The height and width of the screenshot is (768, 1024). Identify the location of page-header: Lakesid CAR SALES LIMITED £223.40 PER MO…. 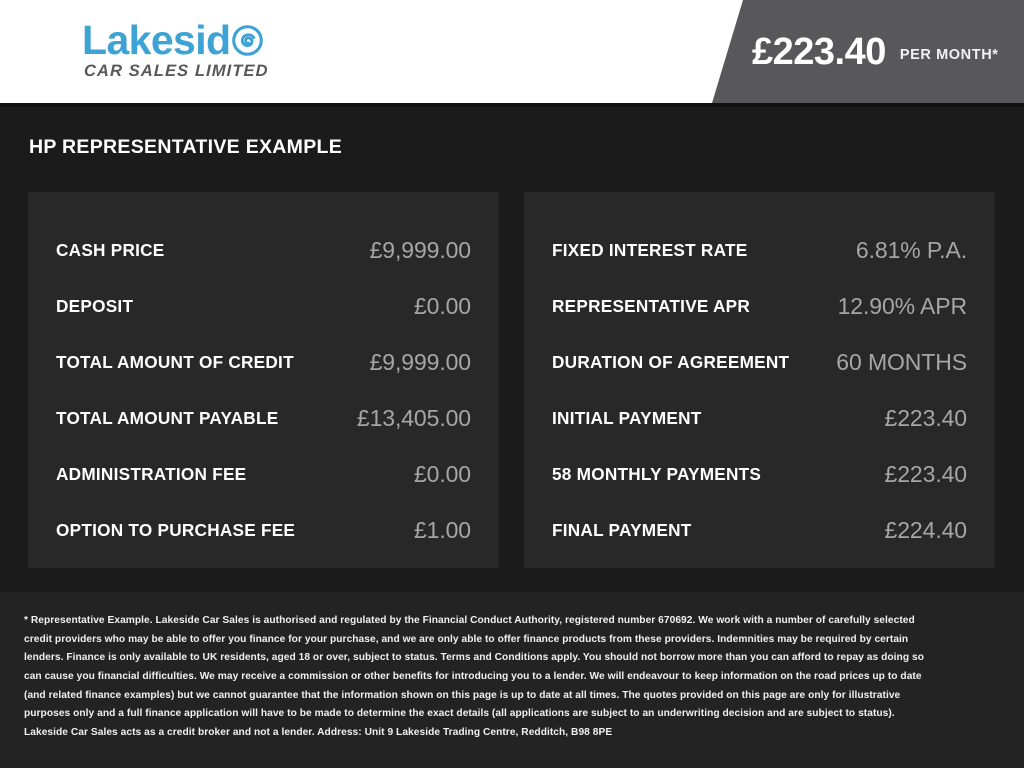
(512, 51).